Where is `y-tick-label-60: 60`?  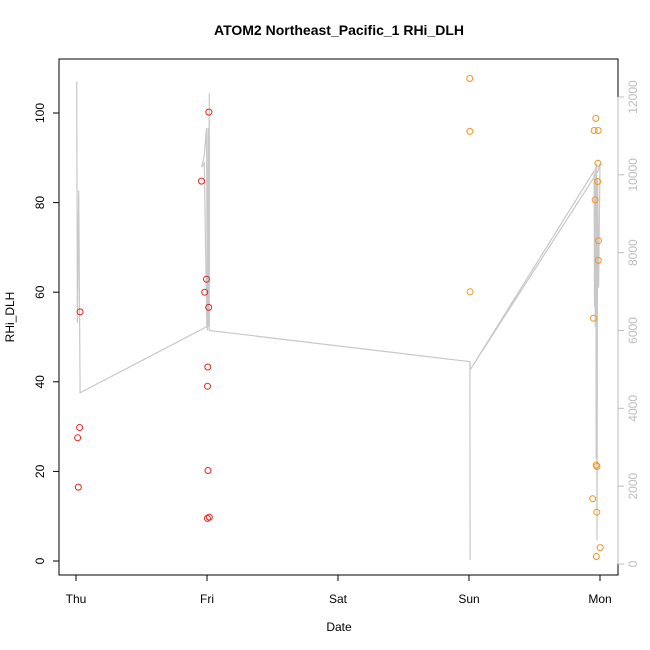
y-tick-label-60: 60 is located at coordinates (40, 292).